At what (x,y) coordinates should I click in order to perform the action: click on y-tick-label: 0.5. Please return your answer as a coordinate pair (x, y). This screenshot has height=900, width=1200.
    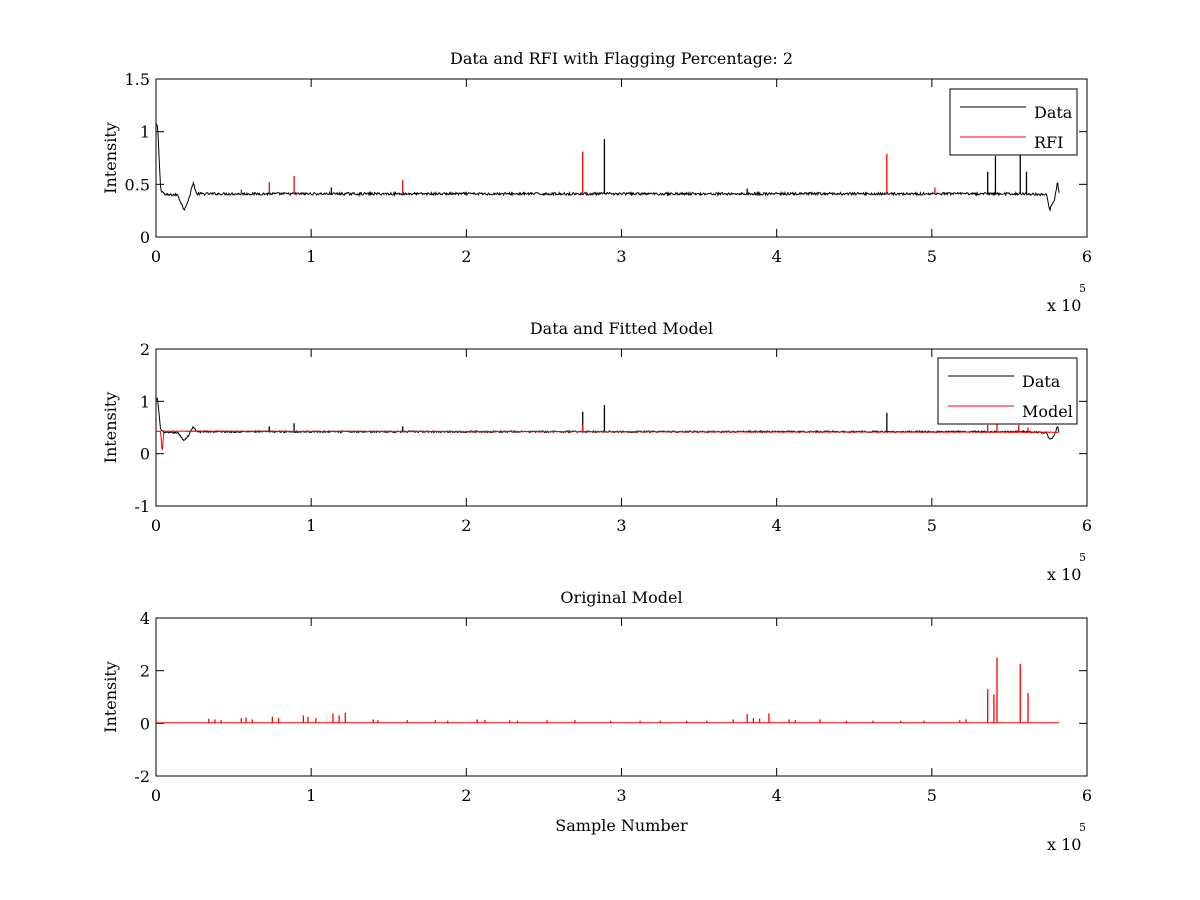
    Looking at the image, I should click on (137, 184).